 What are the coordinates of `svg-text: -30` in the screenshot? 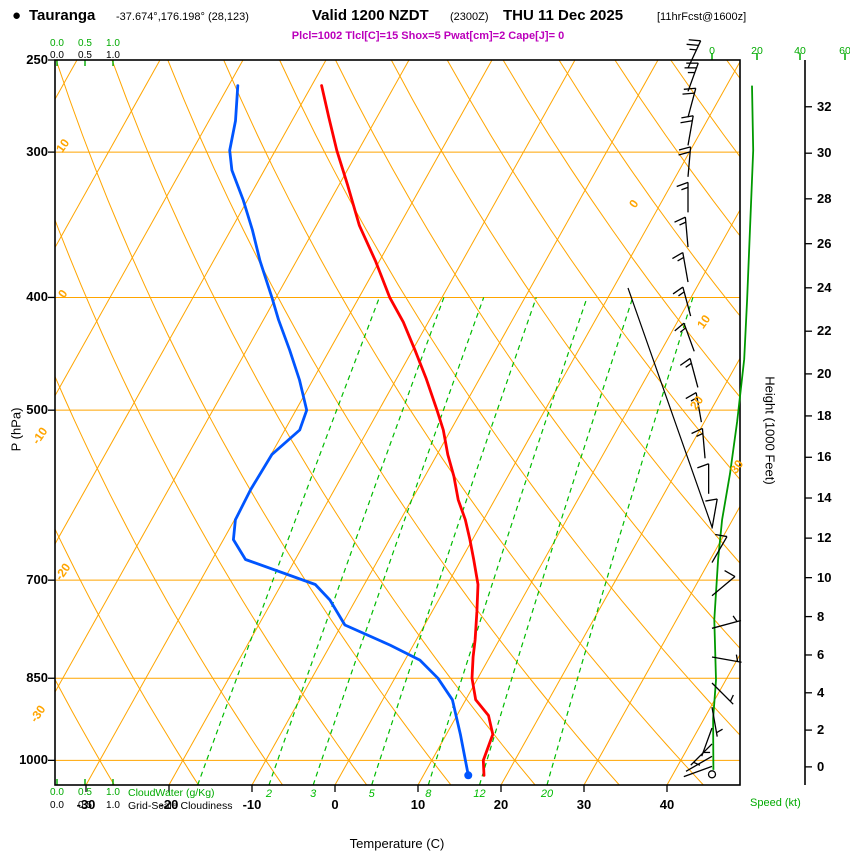 It's located at (38, 713).